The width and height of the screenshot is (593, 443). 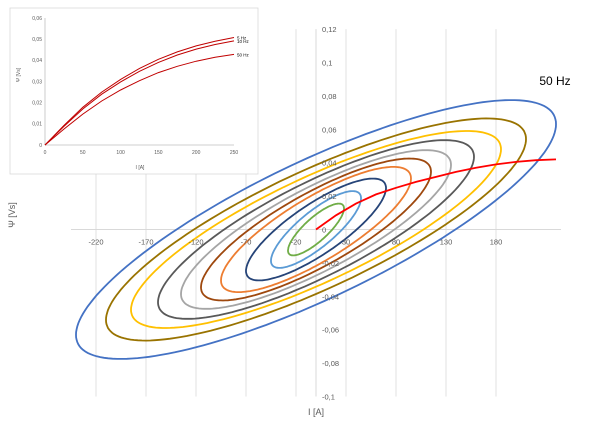 What do you see at coordinates (243, 54) in the screenshot?
I see `inset-series-label: 50 Hz` at bounding box center [243, 54].